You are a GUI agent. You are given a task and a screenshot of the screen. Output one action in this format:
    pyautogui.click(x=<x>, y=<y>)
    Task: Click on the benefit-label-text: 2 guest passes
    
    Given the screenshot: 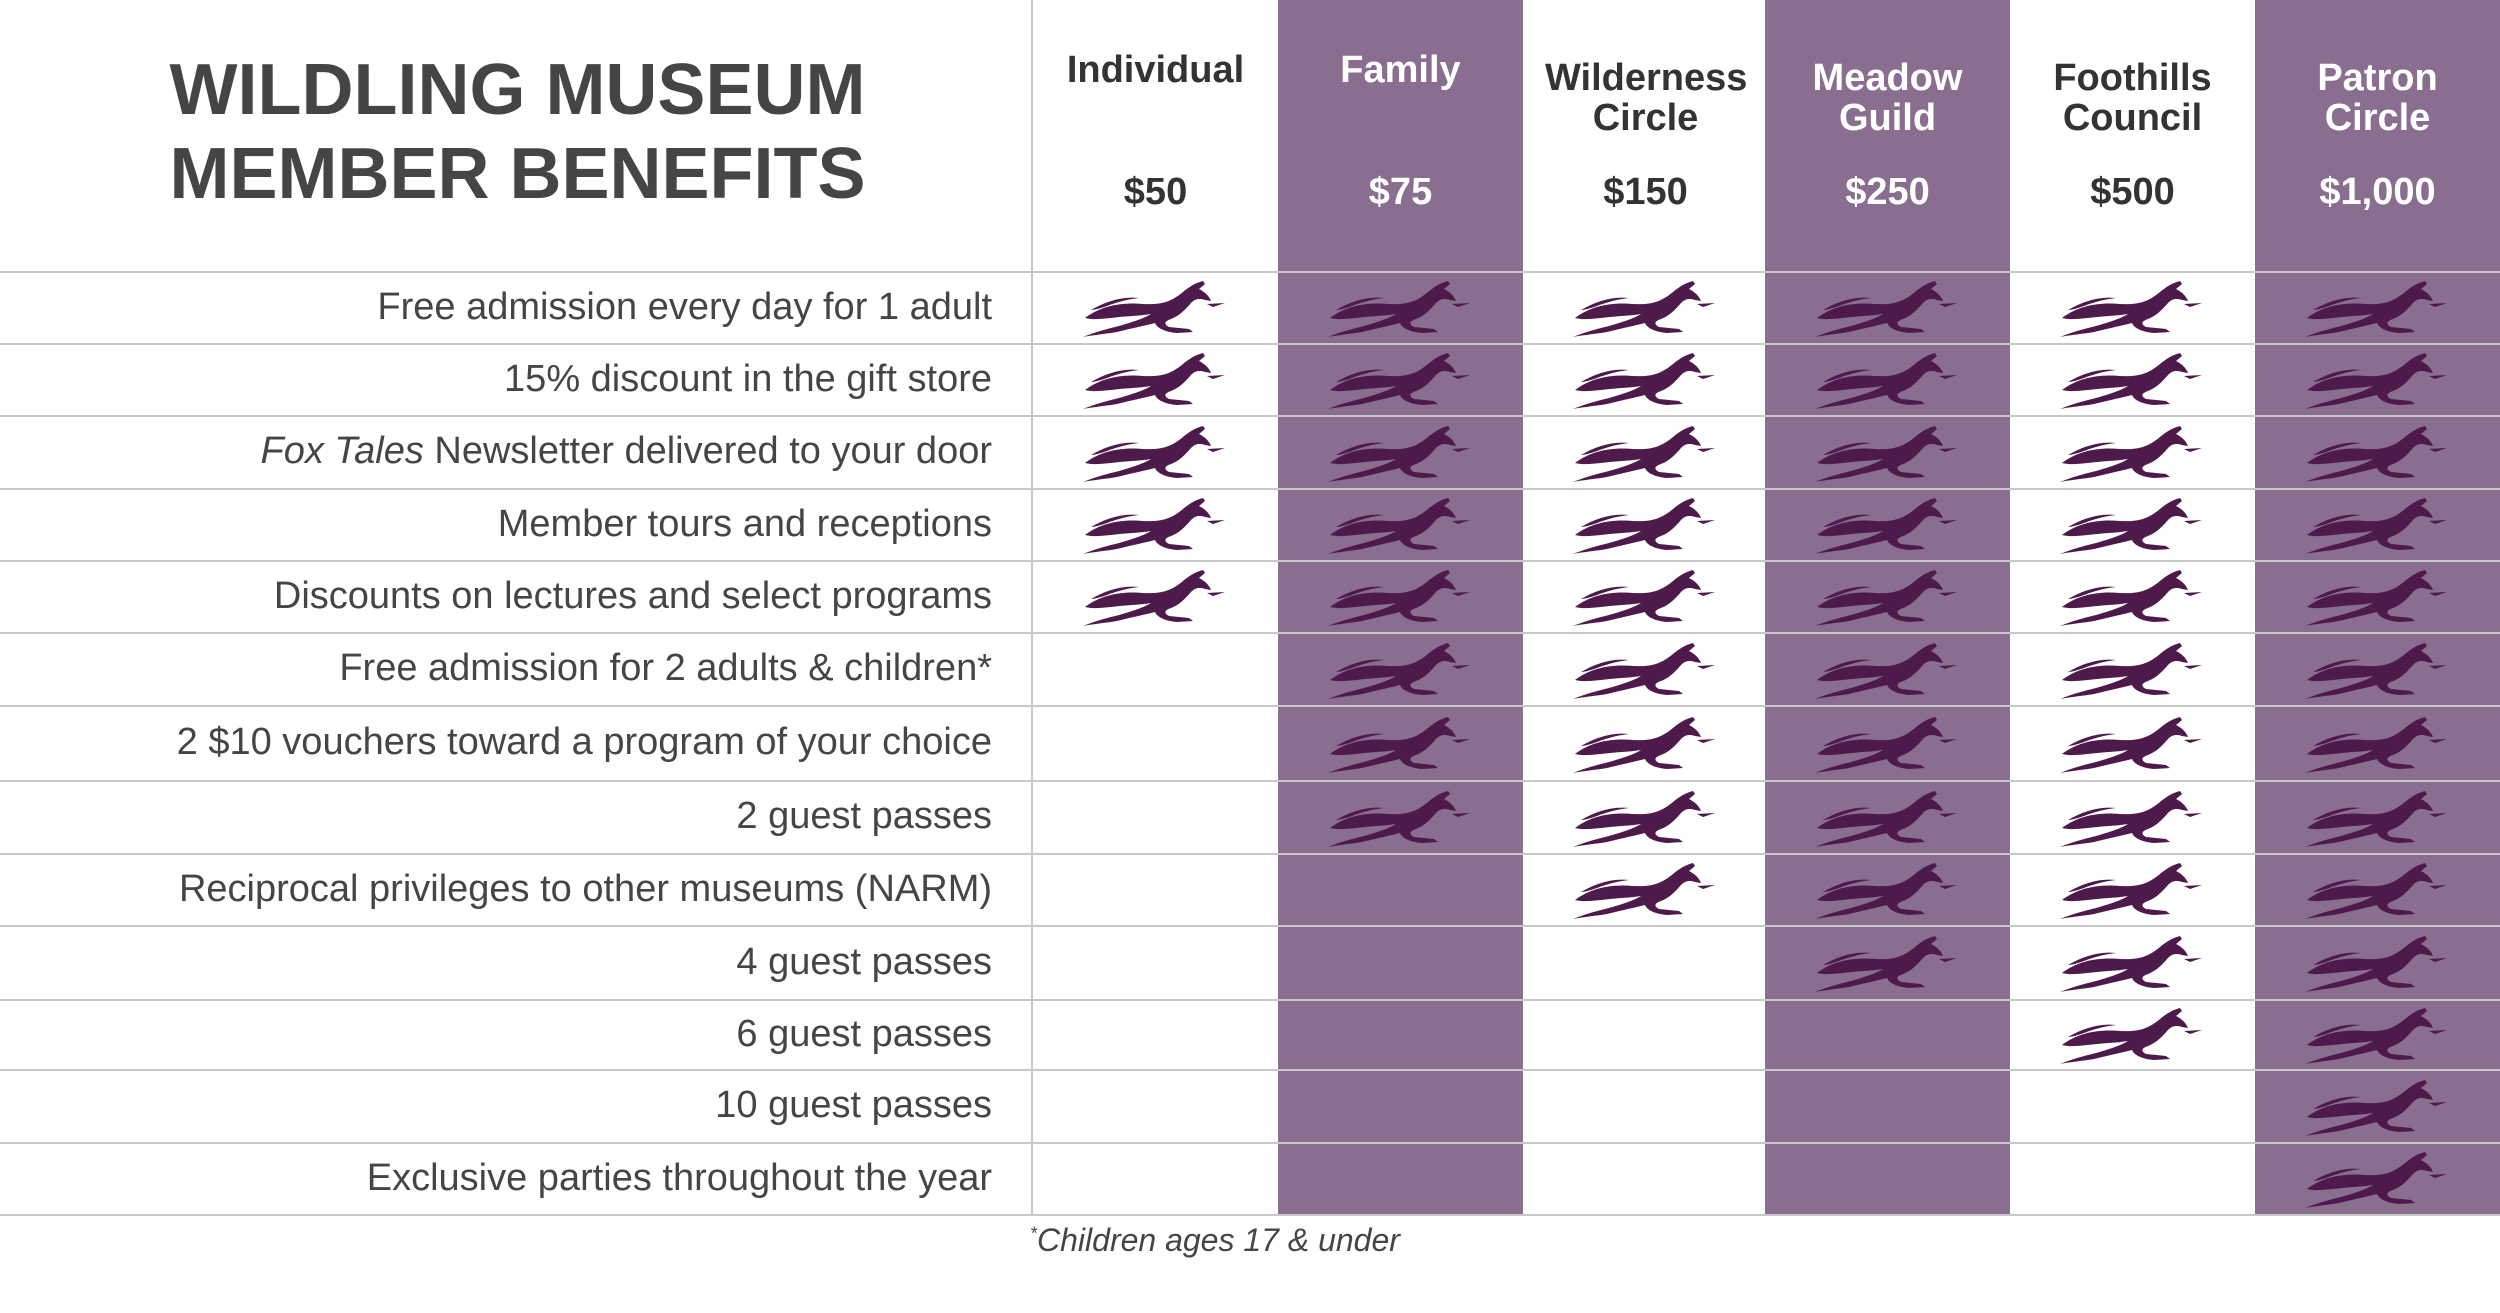 What is the action you would take?
    pyautogui.click(x=864, y=816)
    